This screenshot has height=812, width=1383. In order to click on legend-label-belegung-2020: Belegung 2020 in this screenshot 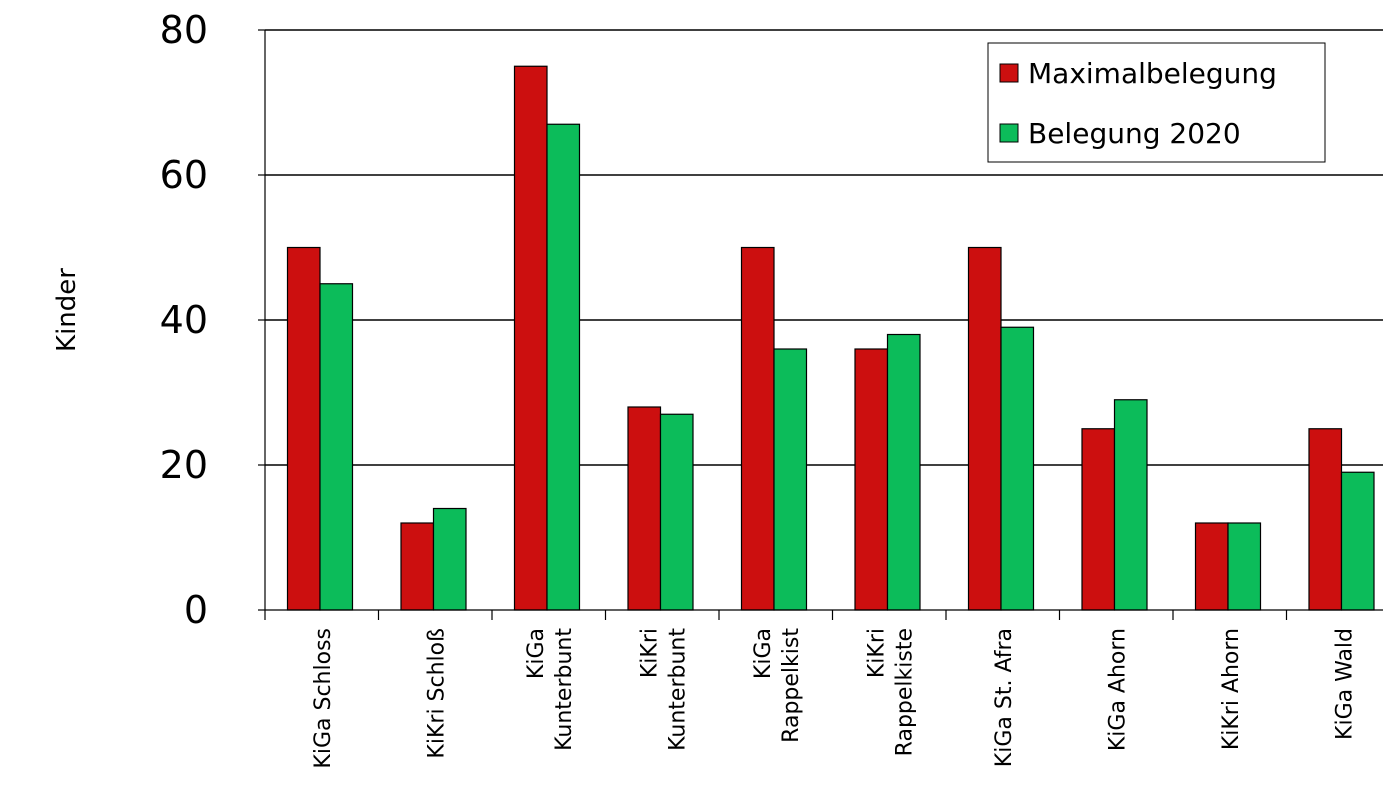, I will do `click(1134, 133)`.